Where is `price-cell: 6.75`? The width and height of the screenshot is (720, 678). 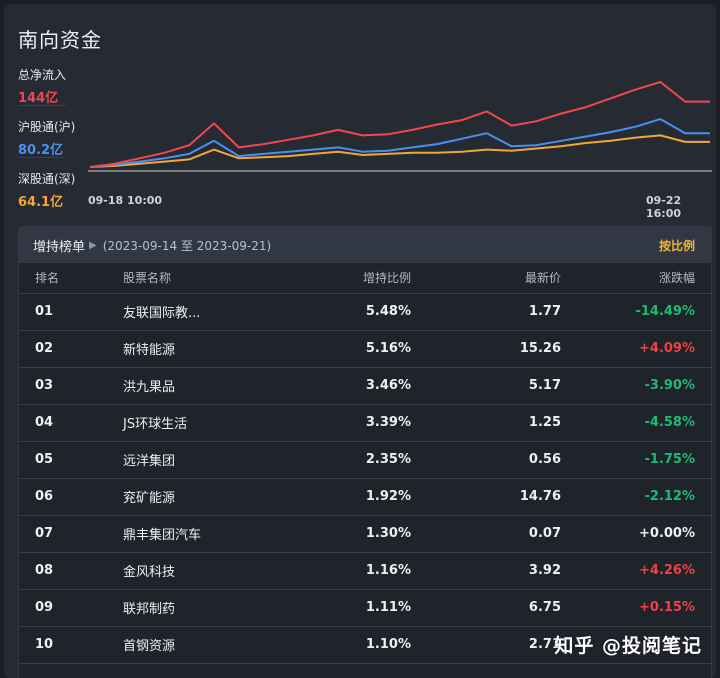
price-cell: 6.75 is located at coordinates (486, 608).